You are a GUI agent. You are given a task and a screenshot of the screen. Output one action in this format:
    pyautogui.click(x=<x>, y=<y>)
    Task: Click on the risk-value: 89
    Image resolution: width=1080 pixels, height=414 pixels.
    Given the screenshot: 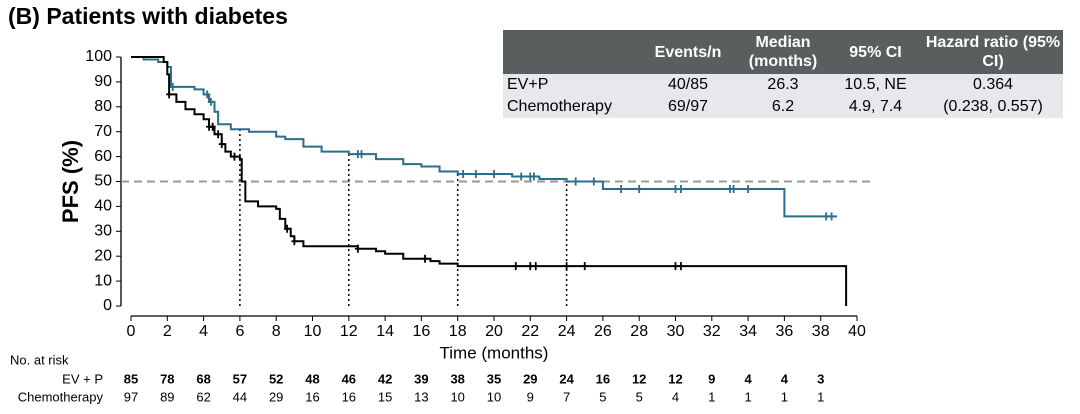 What is the action you would take?
    pyautogui.click(x=167, y=396)
    